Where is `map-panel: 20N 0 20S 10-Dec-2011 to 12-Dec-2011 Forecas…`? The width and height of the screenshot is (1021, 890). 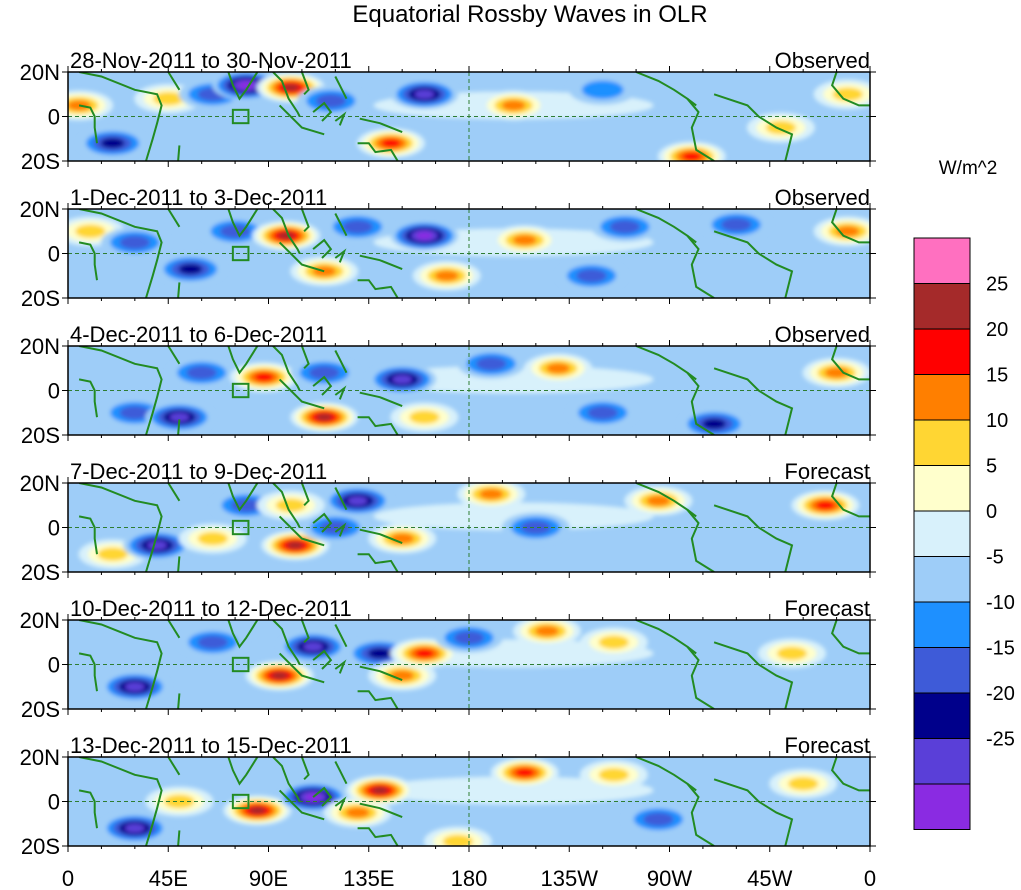
map-panel: 20N 0 20S 10-Dec-2011 to 12-Dec-2011 Forecas… is located at coordinates (448, 659).